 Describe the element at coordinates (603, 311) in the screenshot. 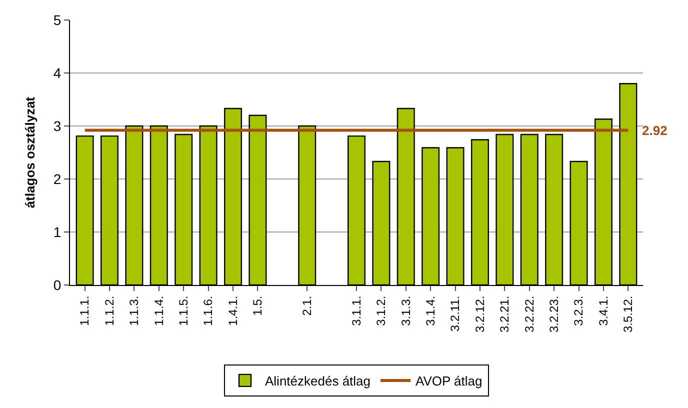

I see `x-tick-label: 3.4.1.` at that location.